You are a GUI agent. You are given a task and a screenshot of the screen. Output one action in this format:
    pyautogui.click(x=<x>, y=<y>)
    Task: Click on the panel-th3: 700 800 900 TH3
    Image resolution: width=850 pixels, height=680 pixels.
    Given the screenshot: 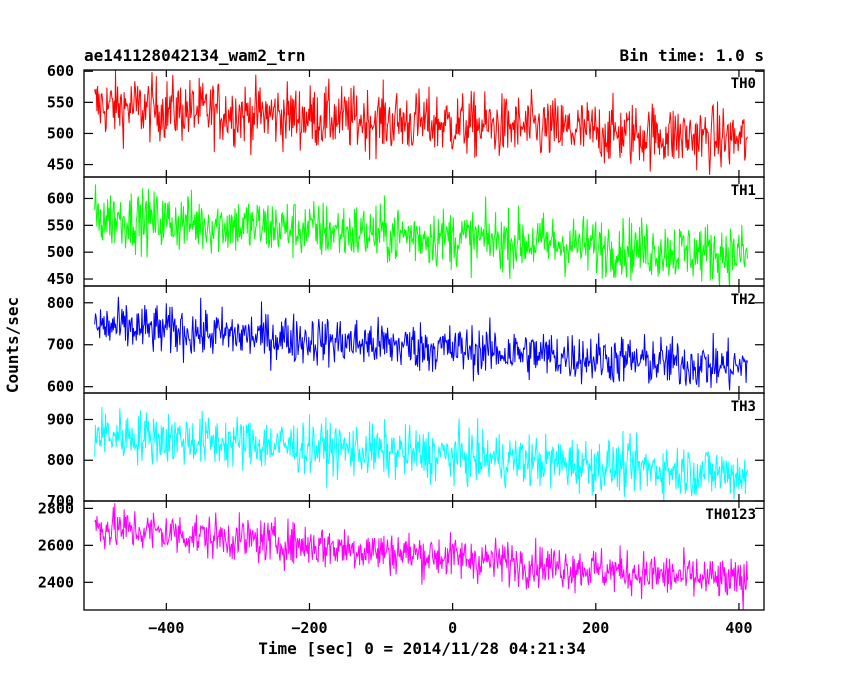 What is the action you would take?
    pyautogui.click(x=406, y=451)
    